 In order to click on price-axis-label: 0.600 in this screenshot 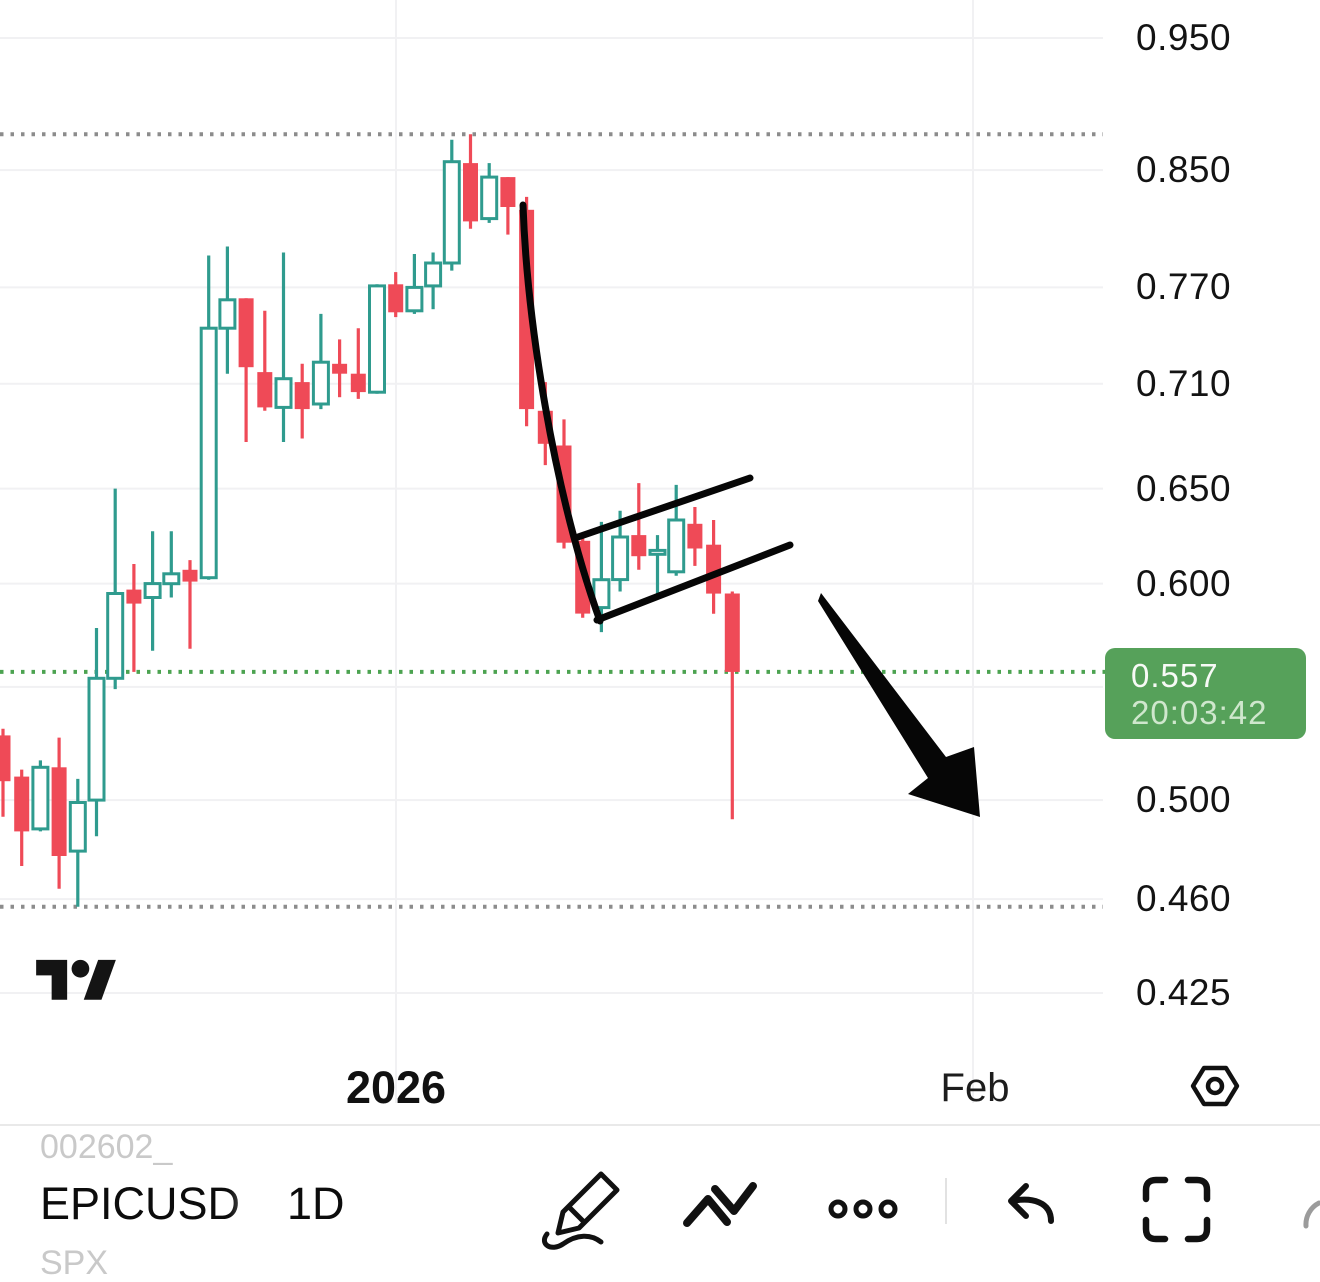, I will do `click(1184, 583)`.